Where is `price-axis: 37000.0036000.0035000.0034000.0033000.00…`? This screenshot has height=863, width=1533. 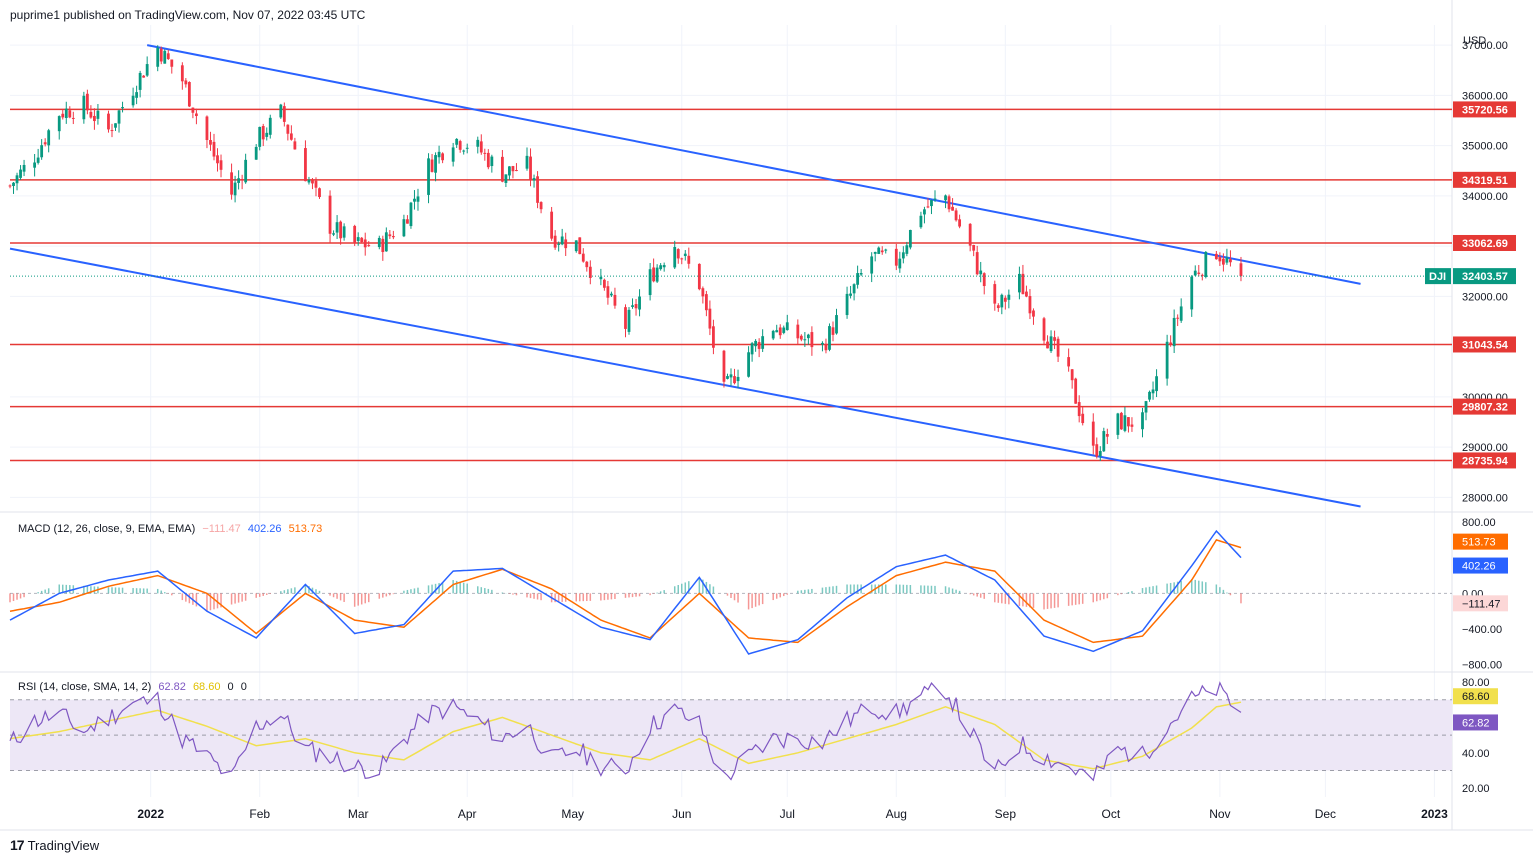 price-axis: 37000.0036000.0035000.0034000.0033000.00… is located at coordinates (1470, 415).